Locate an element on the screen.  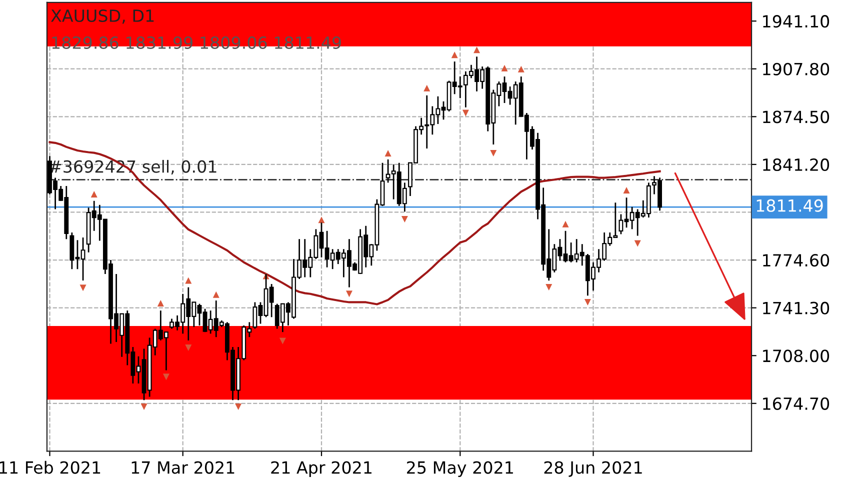
x-tick-label: 28 Jun 2021 is located at coordinates (593, 469).